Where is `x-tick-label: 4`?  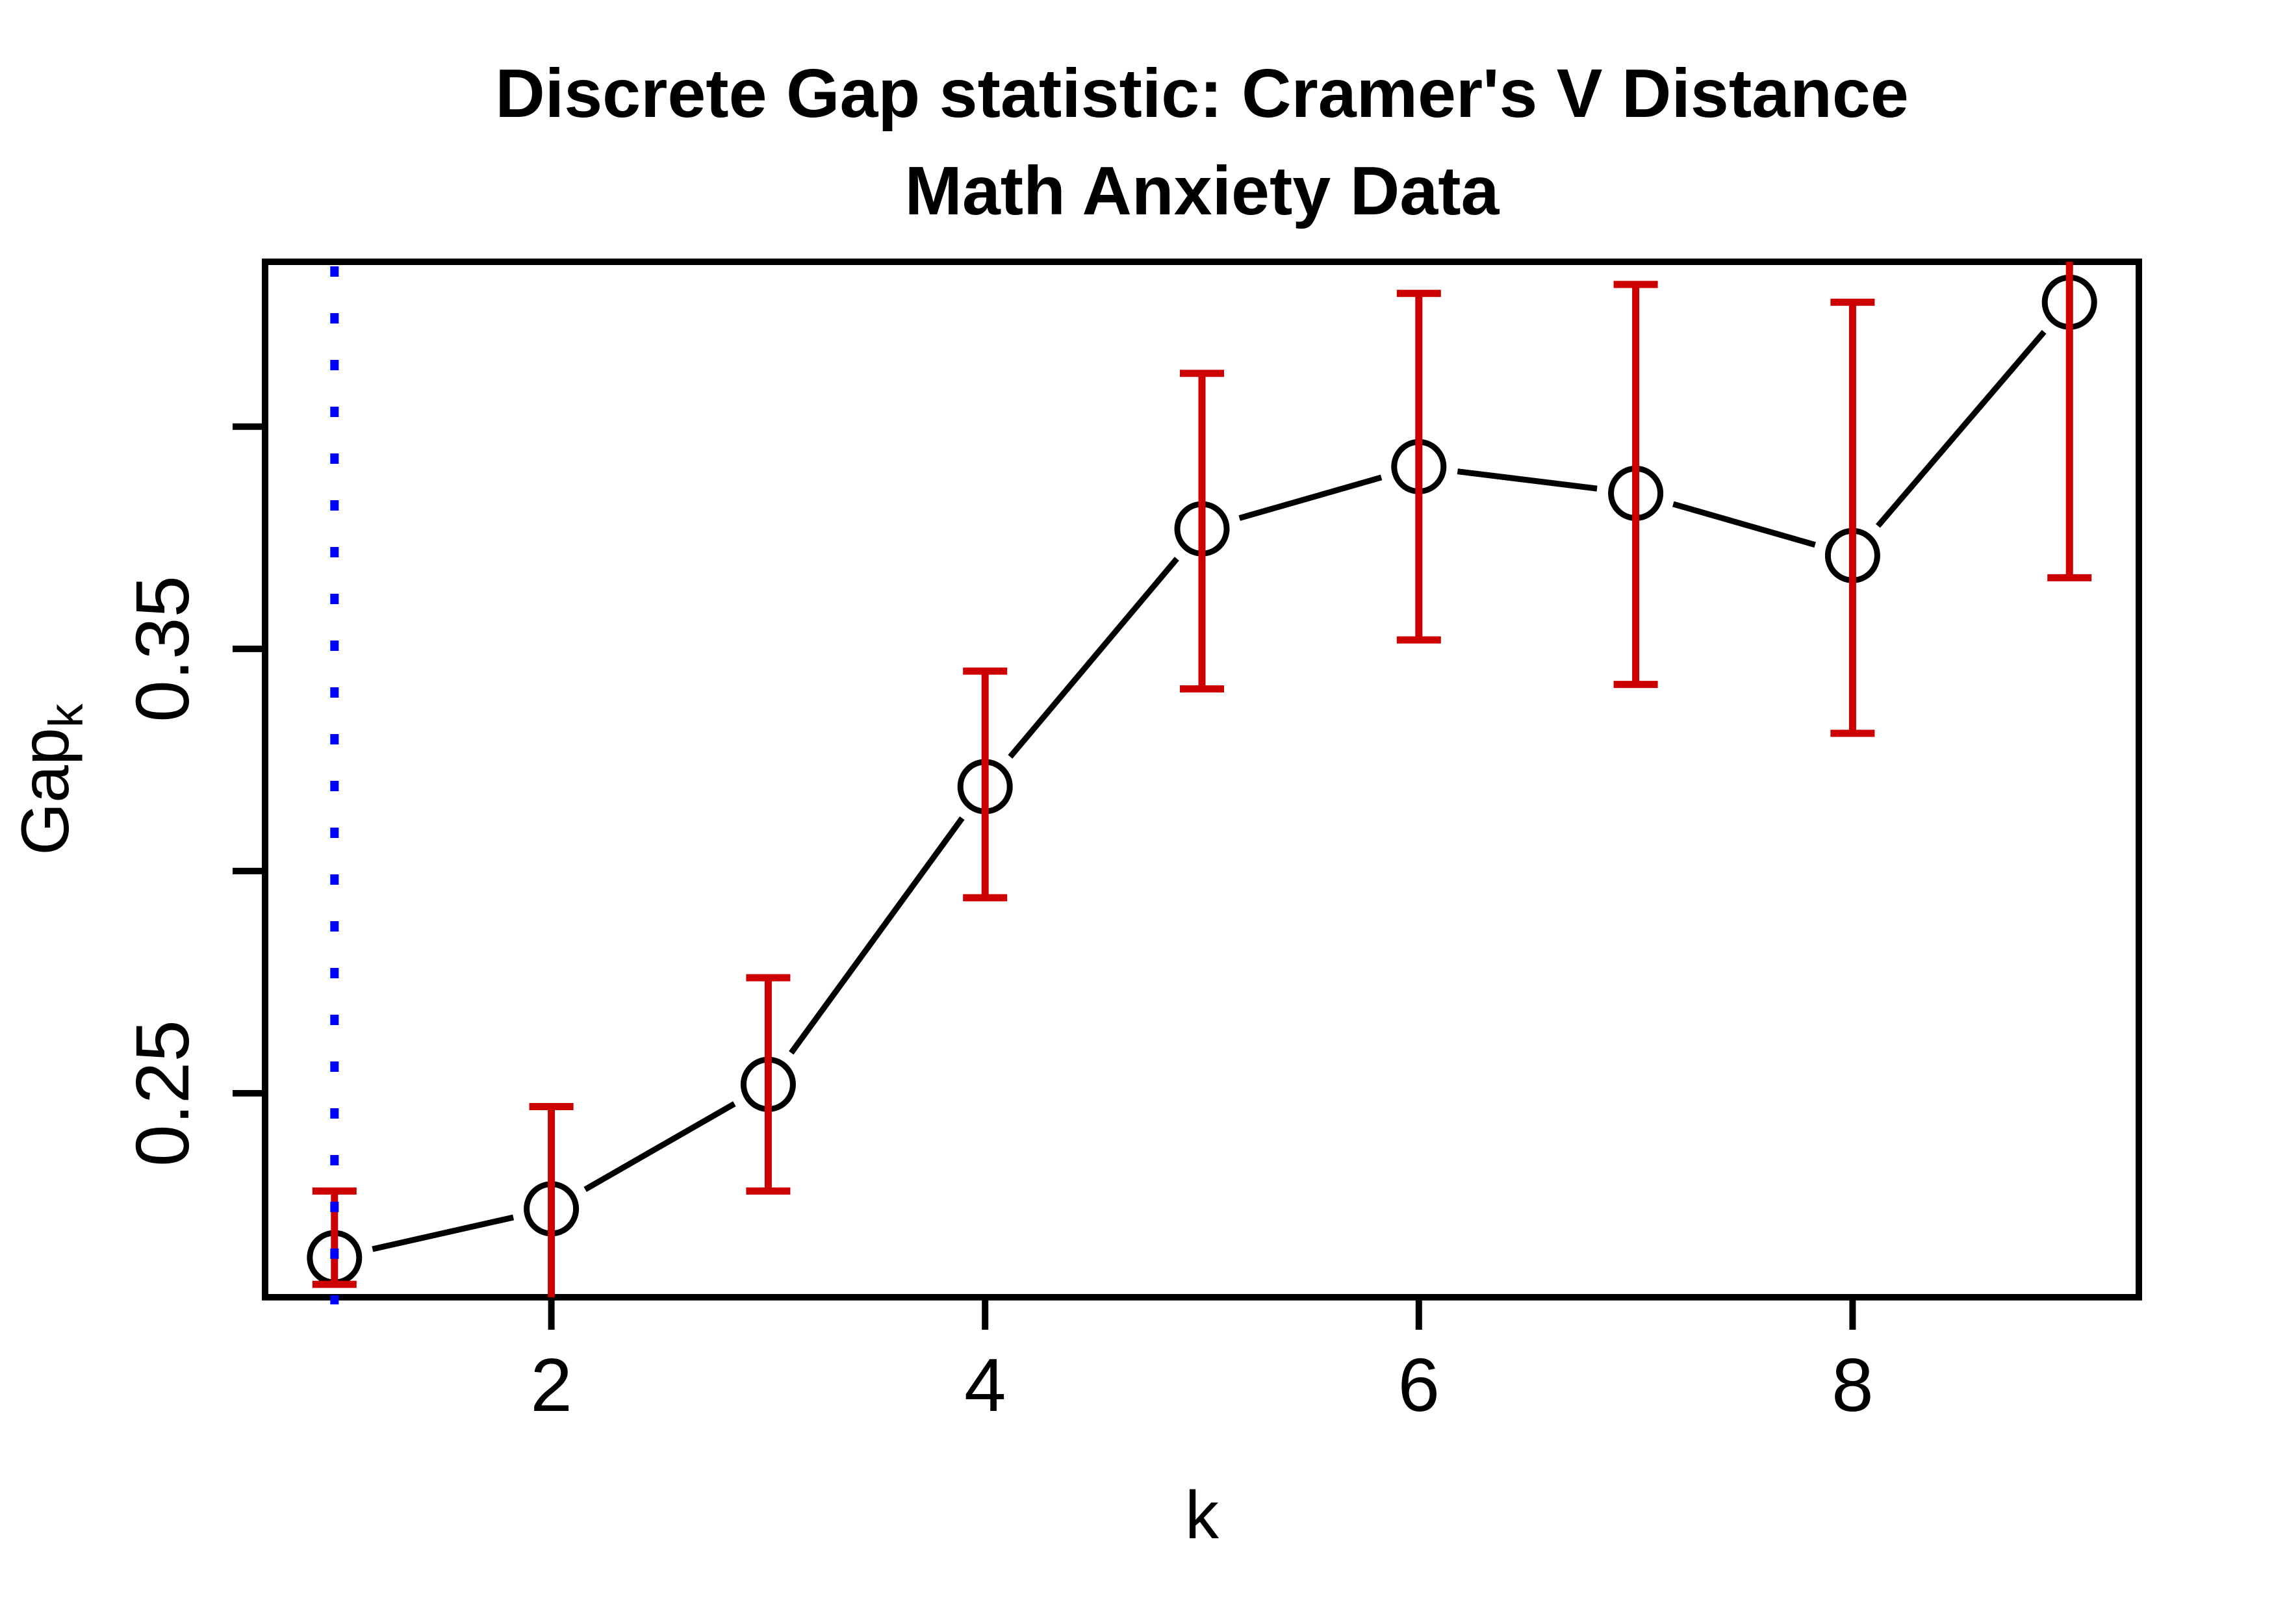
x-tick-label: 4 is located at coordinates (985, 1385).